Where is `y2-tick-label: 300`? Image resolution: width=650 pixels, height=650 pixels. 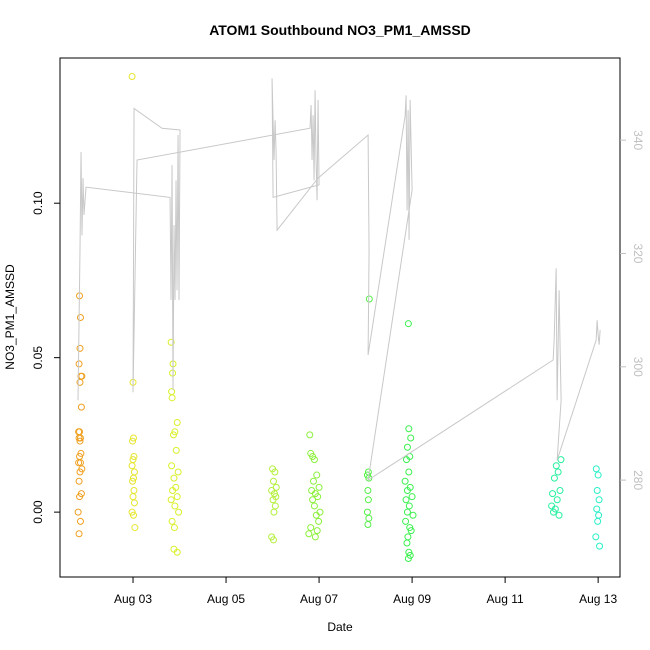 y2-tick-label: 300 is located at coordinates (638, 367).